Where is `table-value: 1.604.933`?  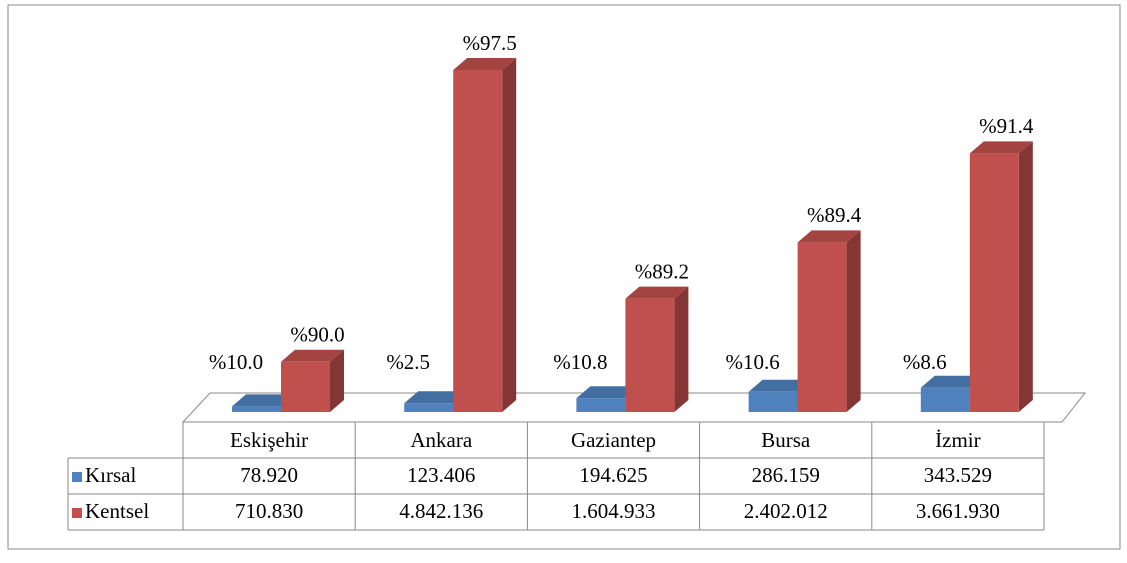 table-value: 1.604.933 is located at coordinates (614, 511).